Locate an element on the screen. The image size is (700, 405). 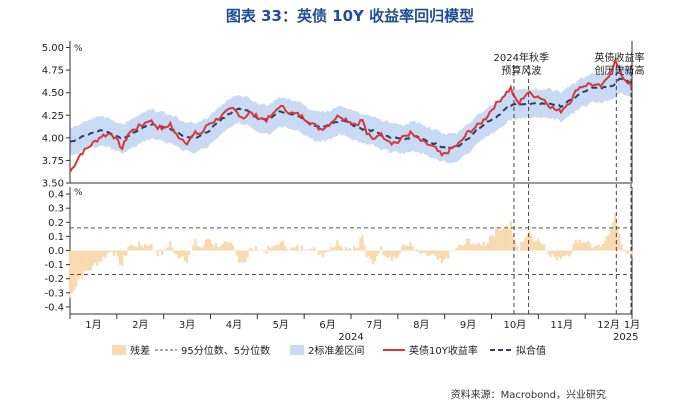
x-month-label: 11月 is located at coordinates (561, 325).